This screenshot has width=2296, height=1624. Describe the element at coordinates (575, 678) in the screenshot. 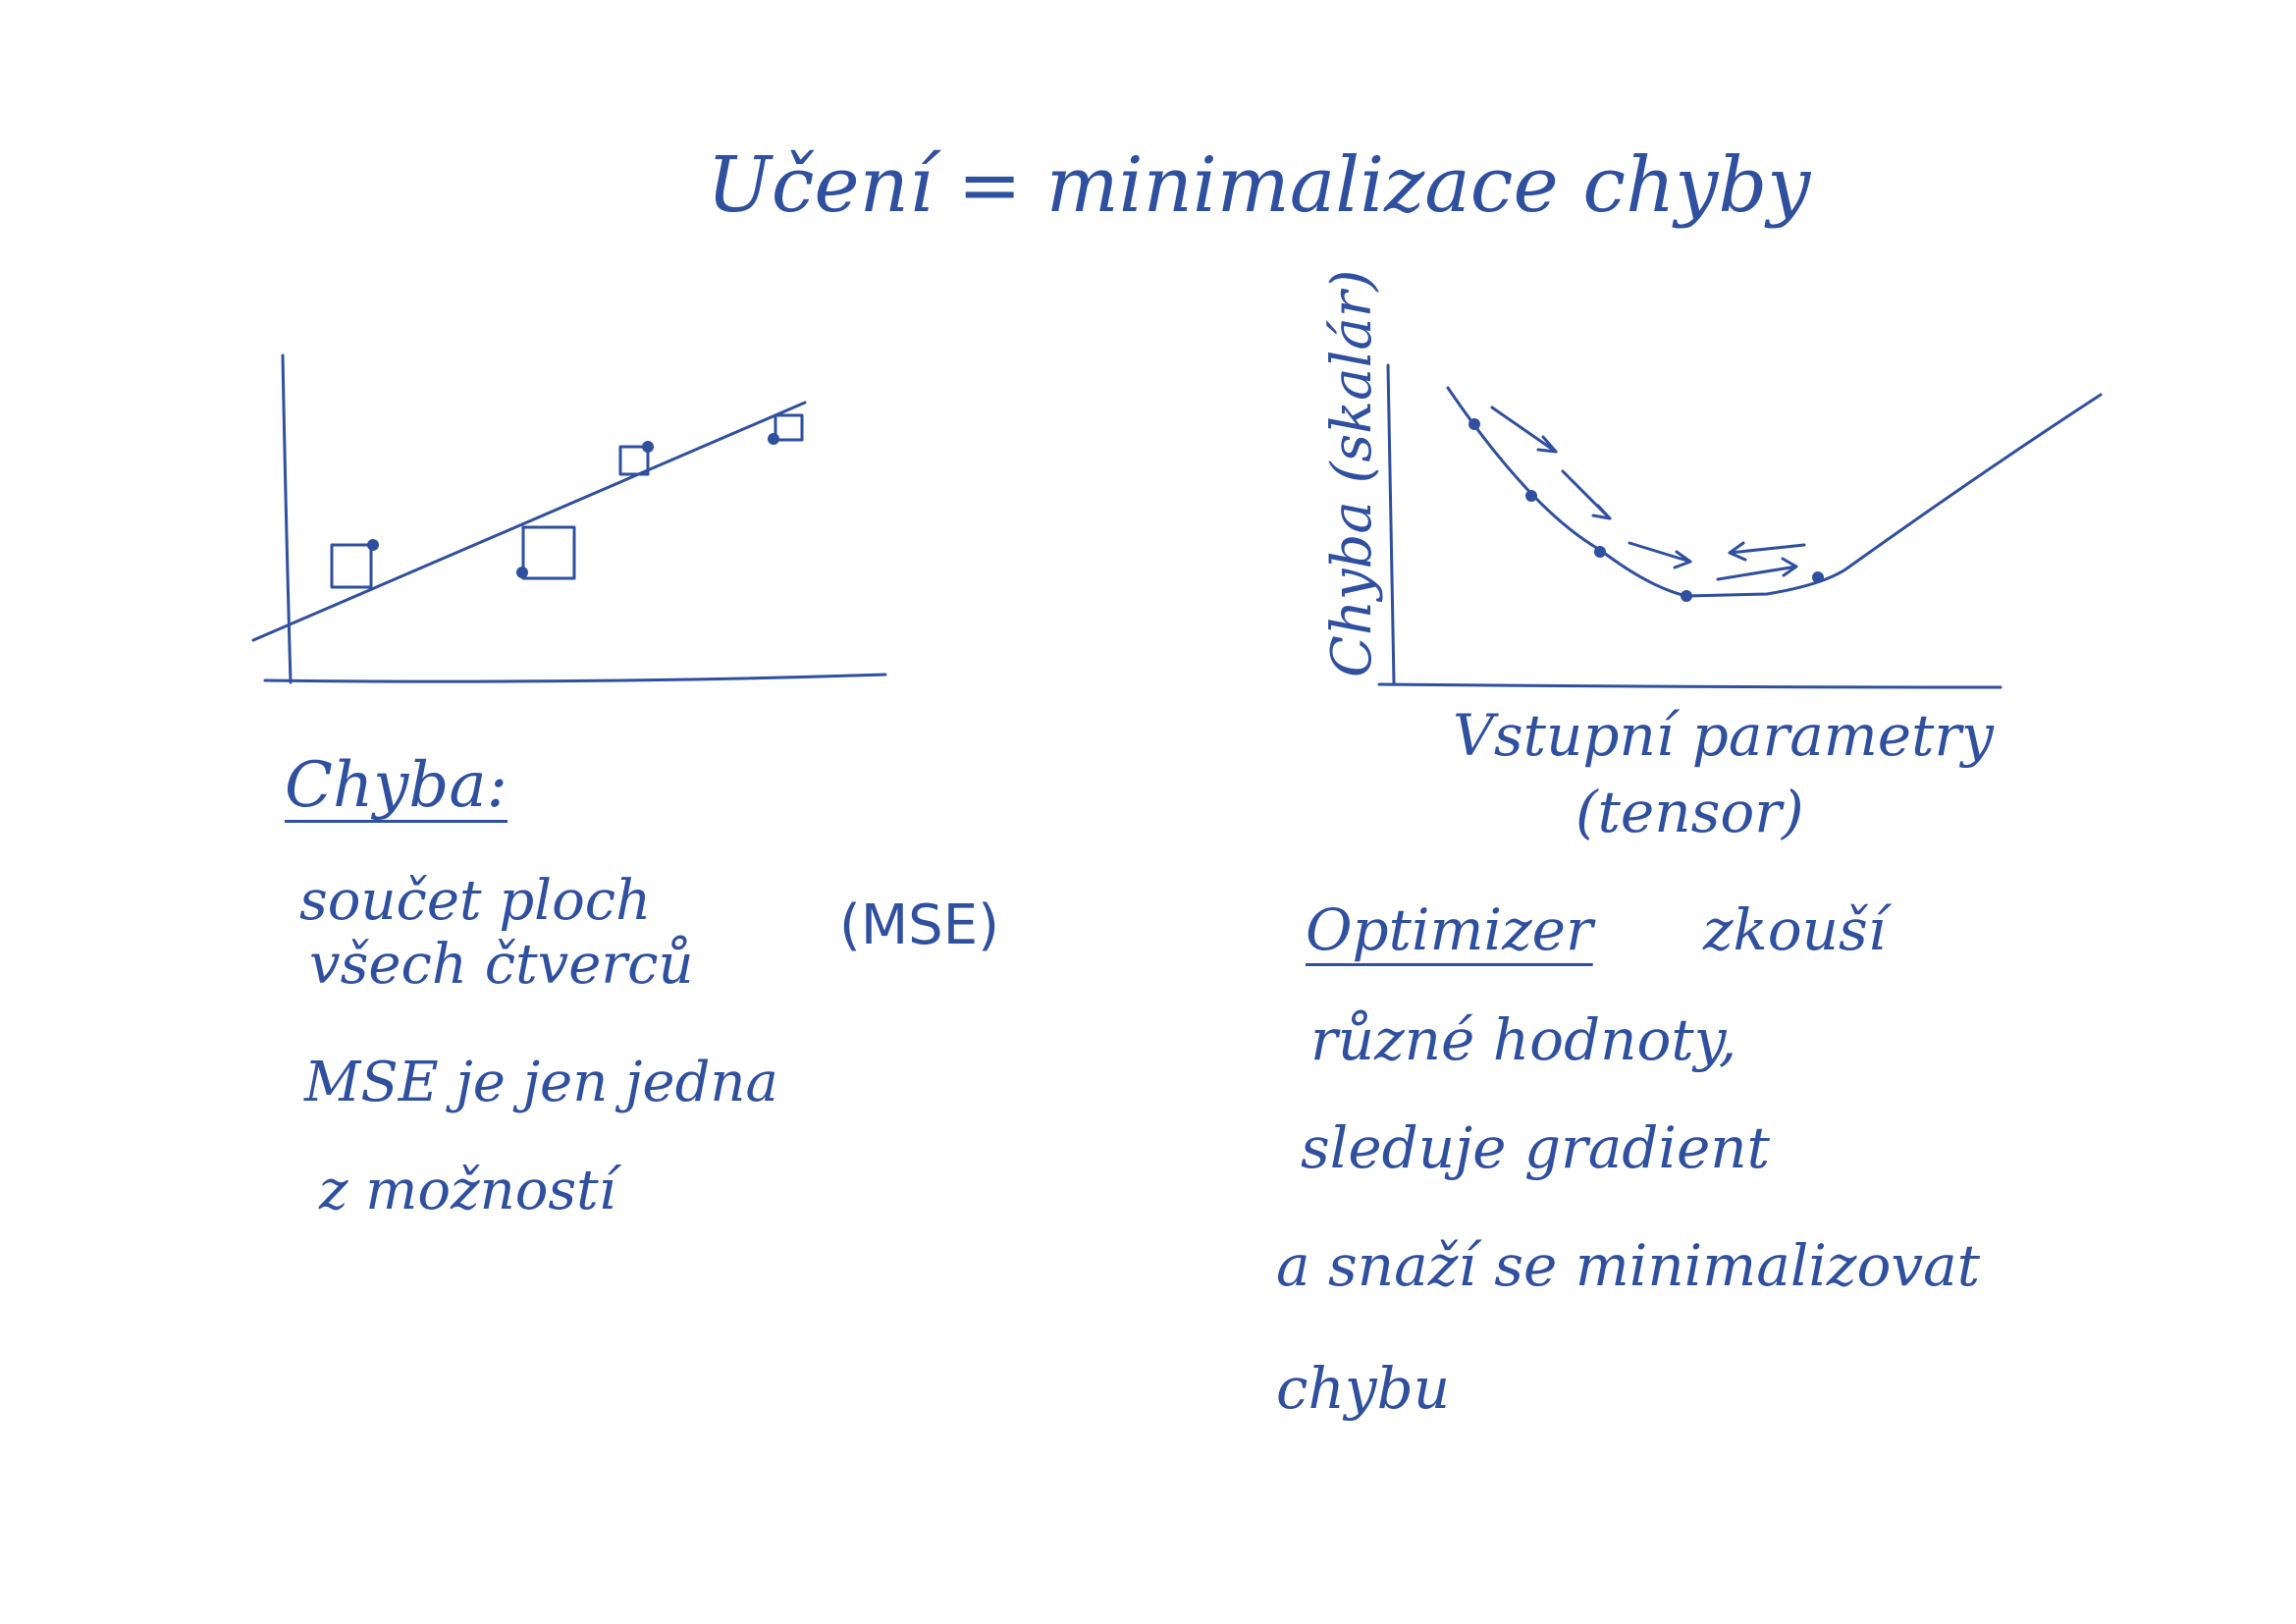

I see `left-x-axis` at that location.